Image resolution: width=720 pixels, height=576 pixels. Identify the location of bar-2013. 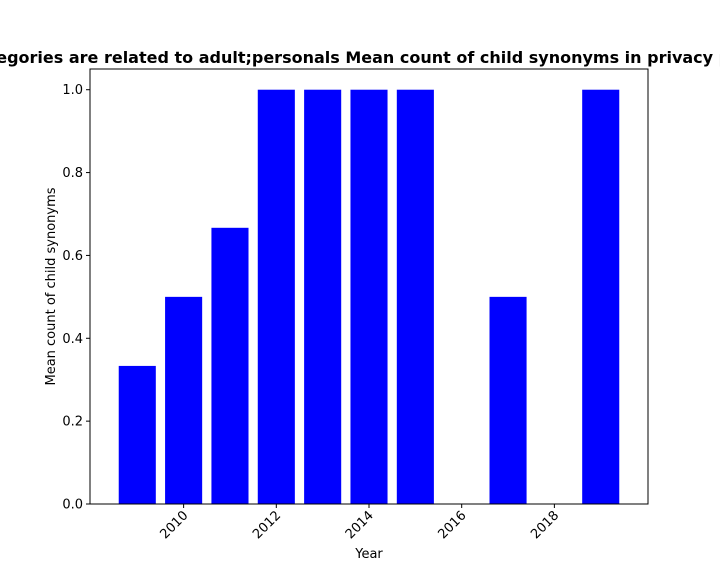
(323, 297).